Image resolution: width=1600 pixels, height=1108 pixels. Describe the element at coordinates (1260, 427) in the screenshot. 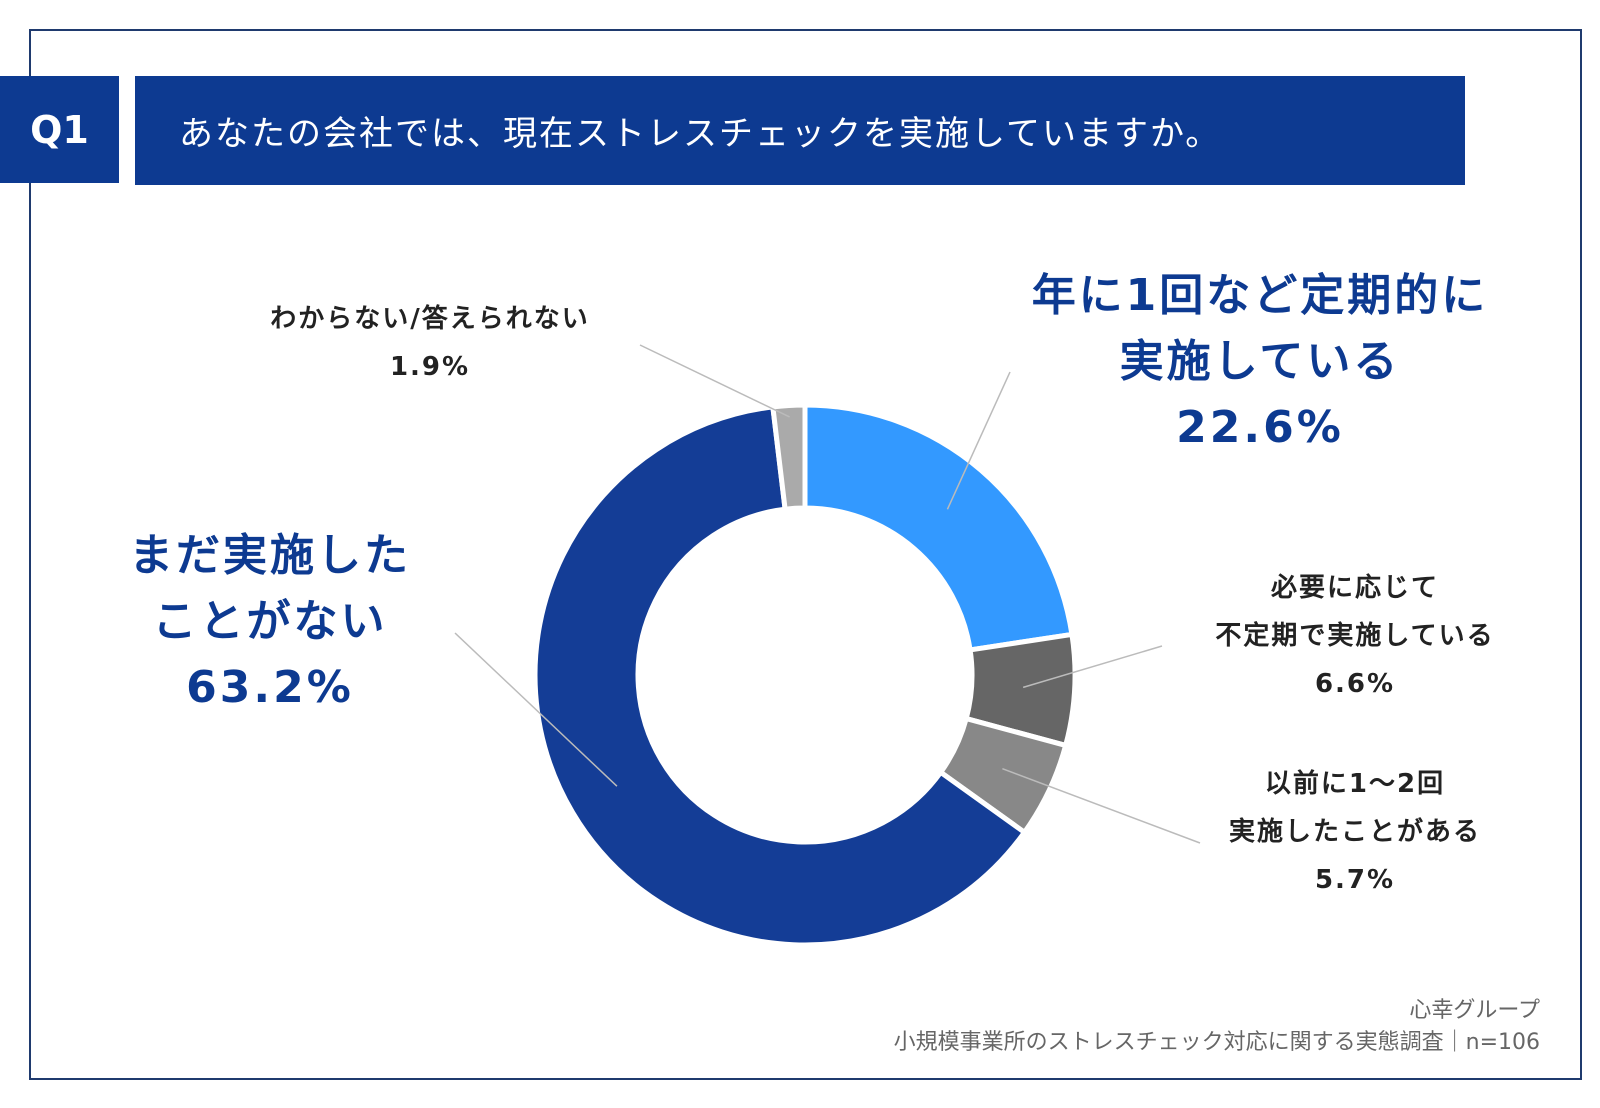

I see `slice-value-regular: 22.6%` at that location.